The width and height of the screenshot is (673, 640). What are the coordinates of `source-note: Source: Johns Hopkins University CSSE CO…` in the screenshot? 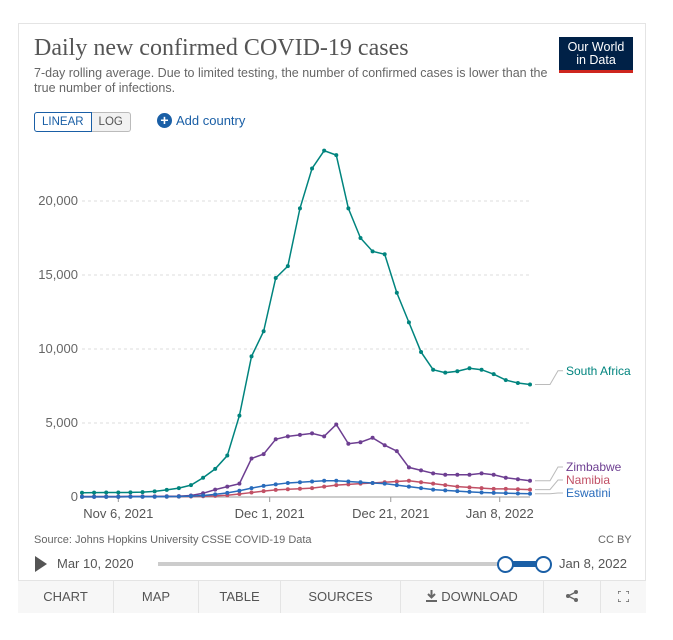 It's located at (173, 540).